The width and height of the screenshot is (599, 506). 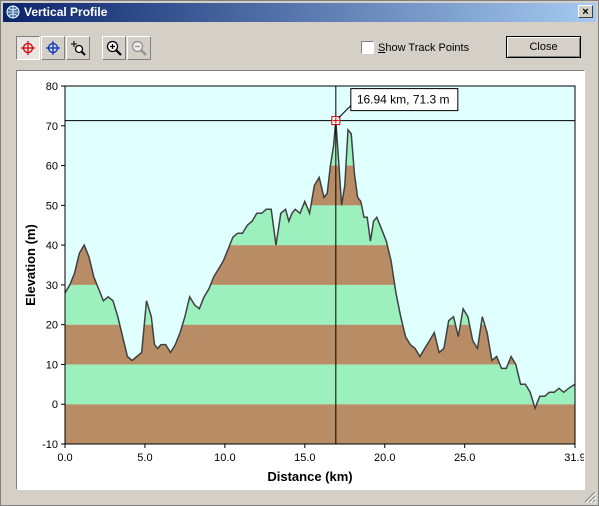 What do you see at coordinates (224, 458) in the screenshot?
I see `x-tick-label: 10.0` at bounding box center [224, 458].